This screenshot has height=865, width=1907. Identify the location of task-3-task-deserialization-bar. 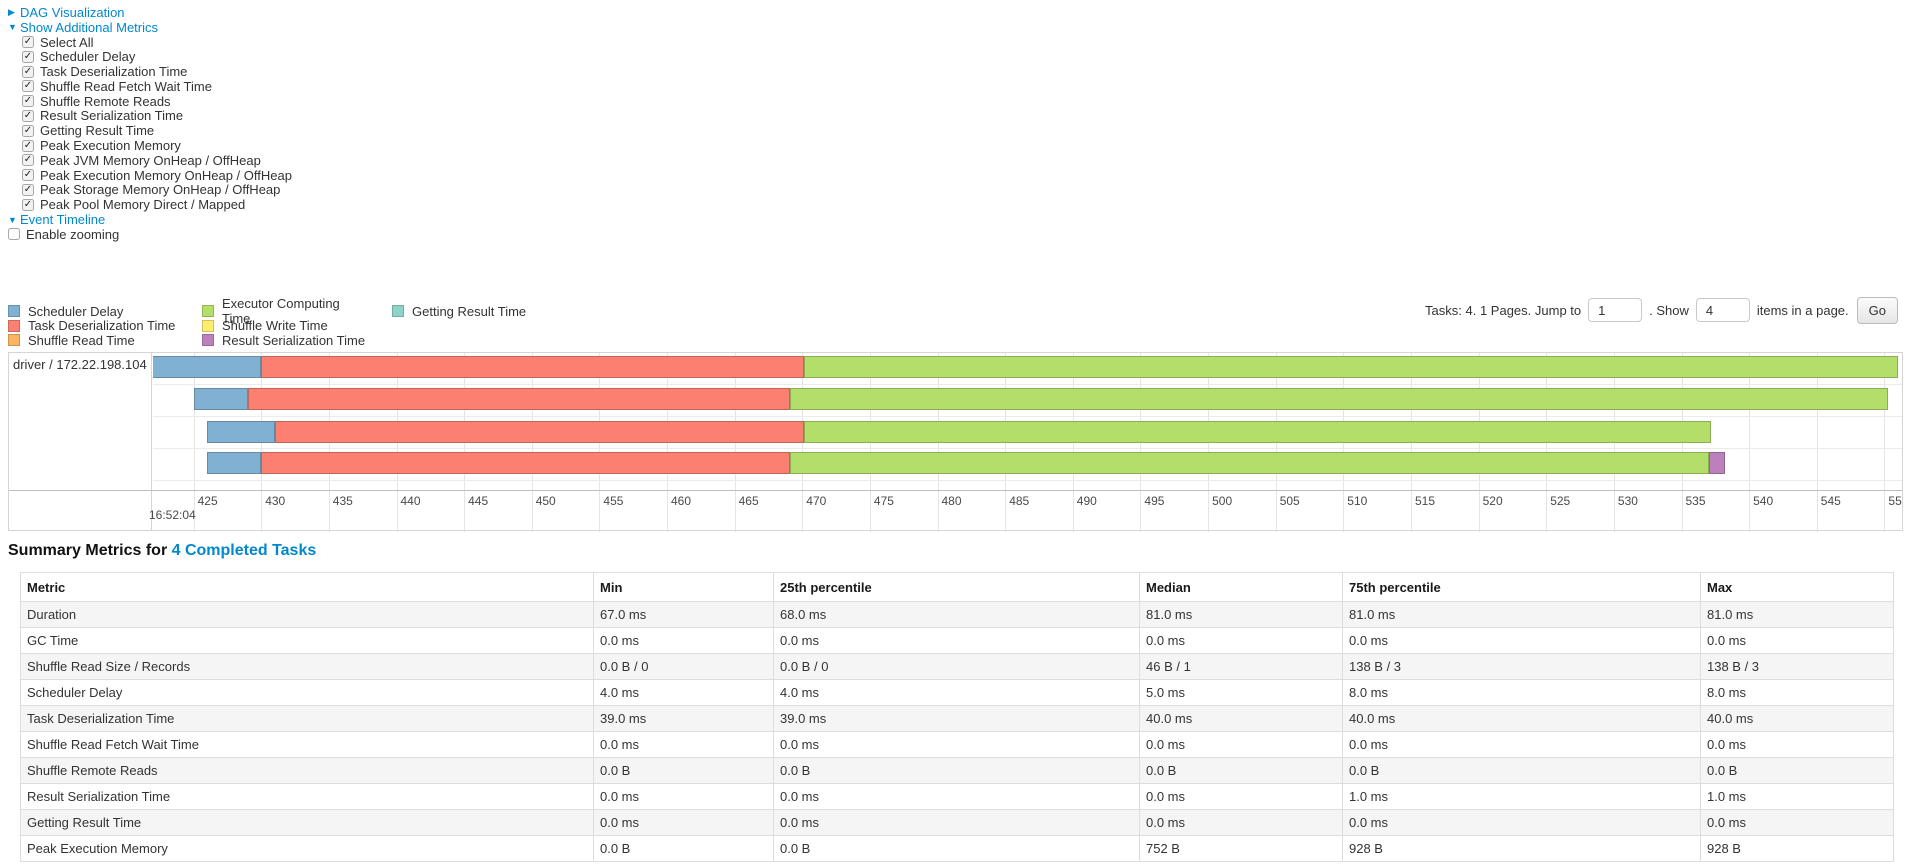
(526, 463).